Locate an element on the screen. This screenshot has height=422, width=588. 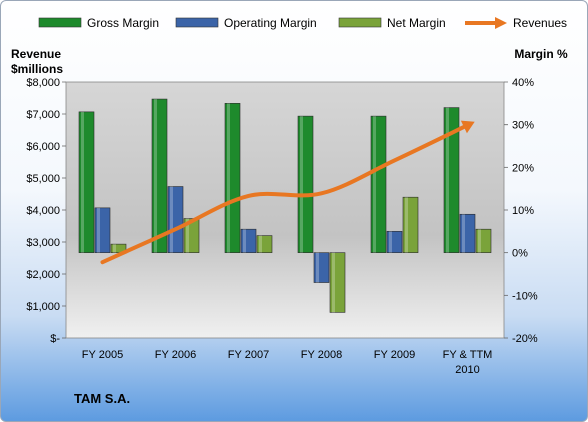
left-tick-label: $5,000 is located at coordinates (43, 179).